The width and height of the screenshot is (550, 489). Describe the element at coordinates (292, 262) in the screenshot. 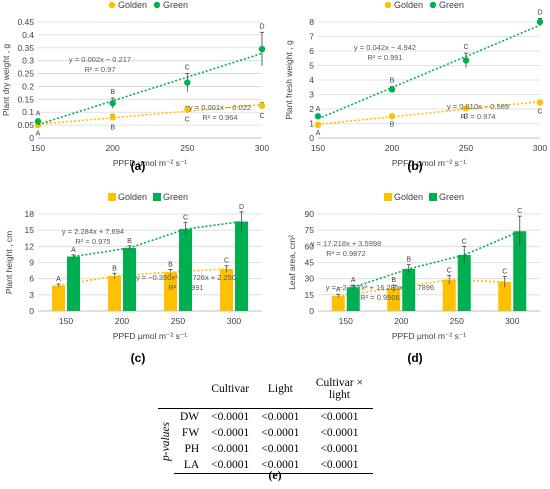

I see `y-axis-label: Leaf area, cm²` at that location.